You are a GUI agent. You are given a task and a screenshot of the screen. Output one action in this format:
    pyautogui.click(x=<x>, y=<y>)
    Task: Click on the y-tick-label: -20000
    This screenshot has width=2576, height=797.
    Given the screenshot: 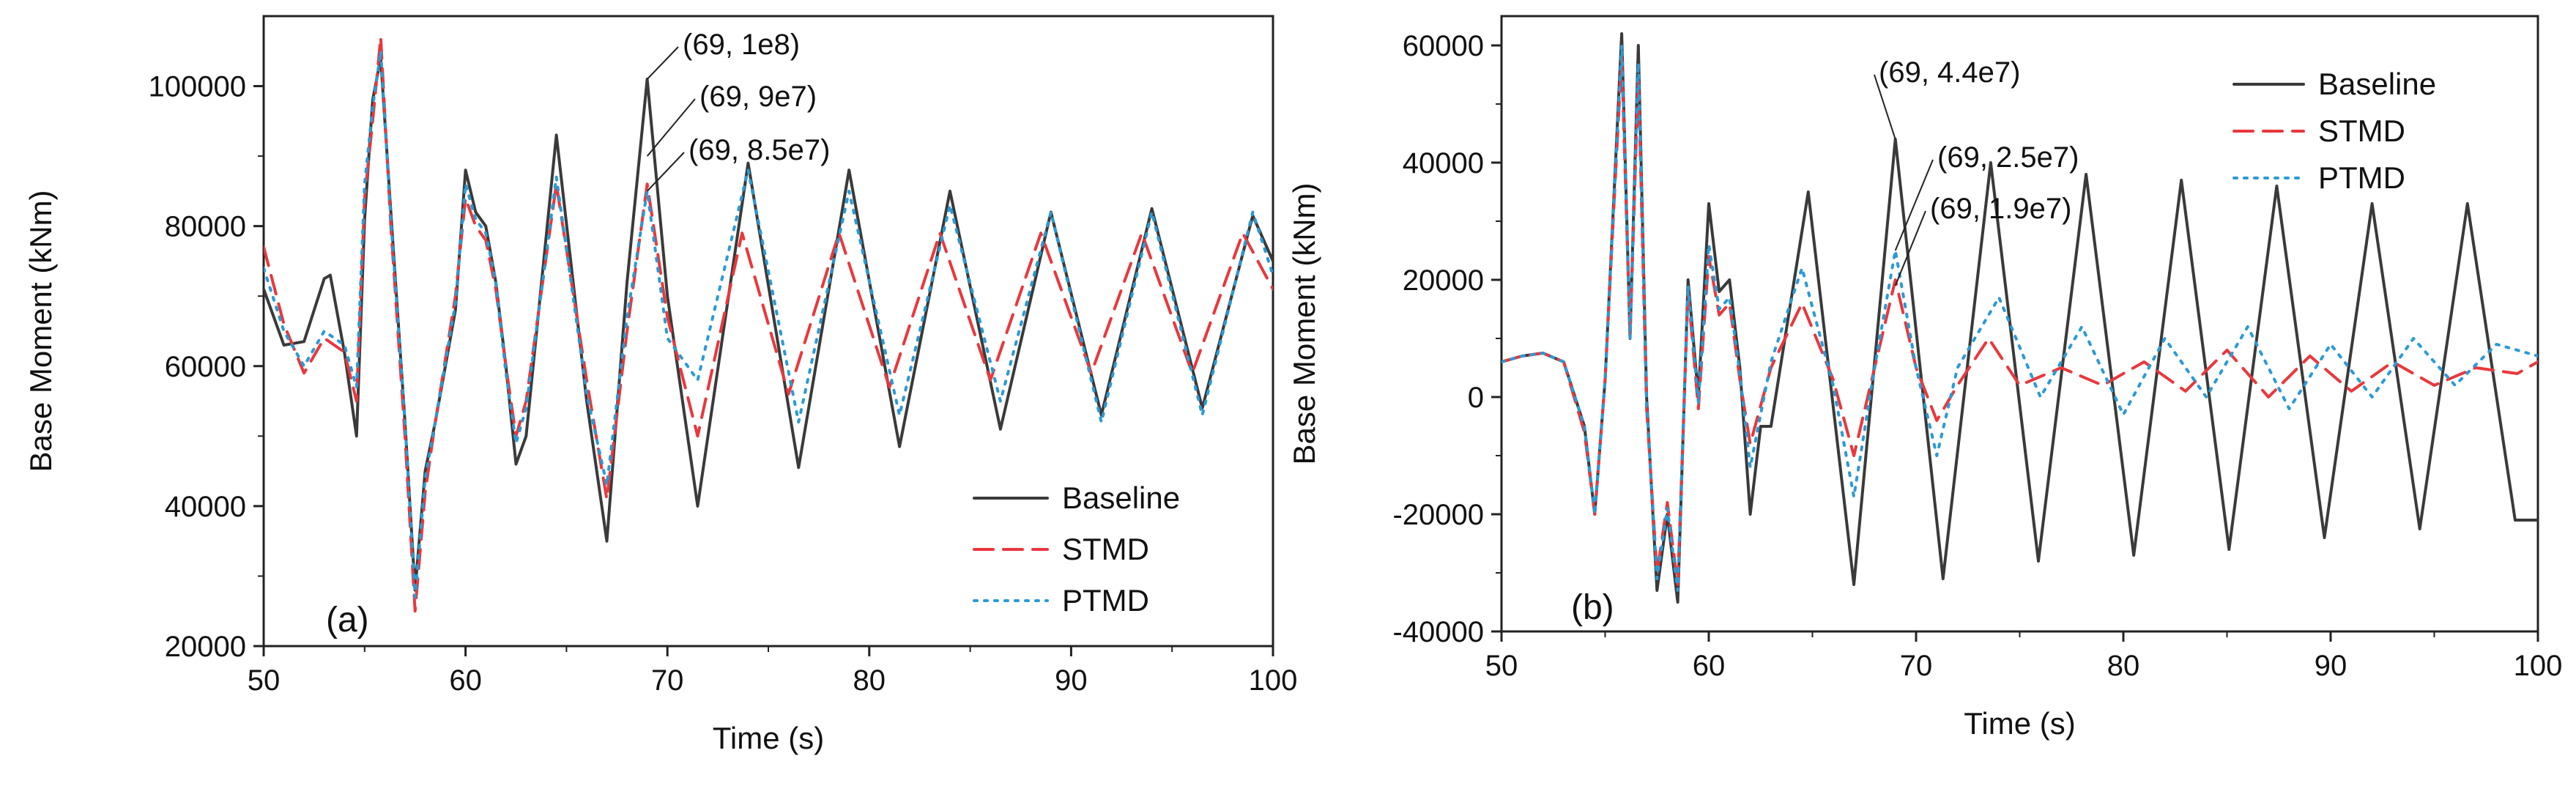 What is the action you would take?
    pyautogui.click(x=1438, y=515)
    